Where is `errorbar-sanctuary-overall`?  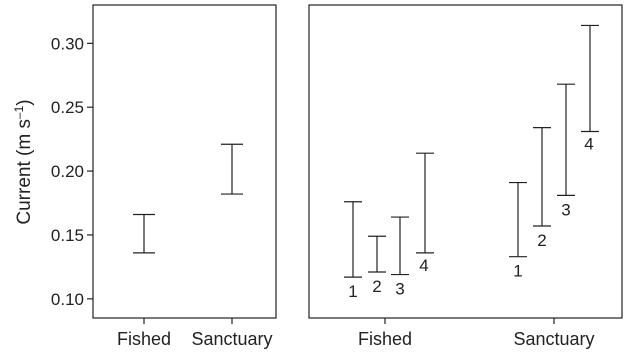 errorbar-sanctuary-overall is located at coordinates (232, 169).